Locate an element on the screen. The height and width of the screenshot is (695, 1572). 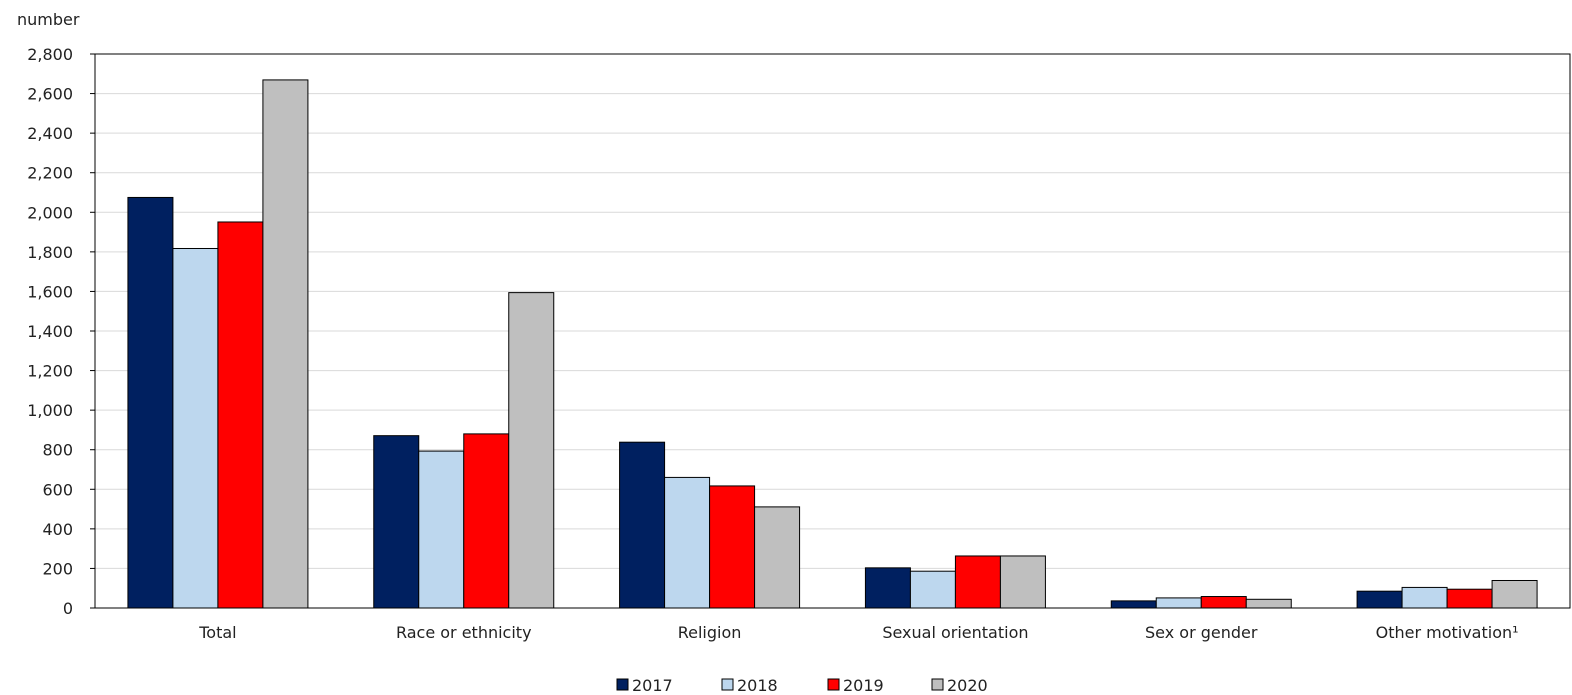
y-tick-label: 2,800 is located at coordinates (50, 54).